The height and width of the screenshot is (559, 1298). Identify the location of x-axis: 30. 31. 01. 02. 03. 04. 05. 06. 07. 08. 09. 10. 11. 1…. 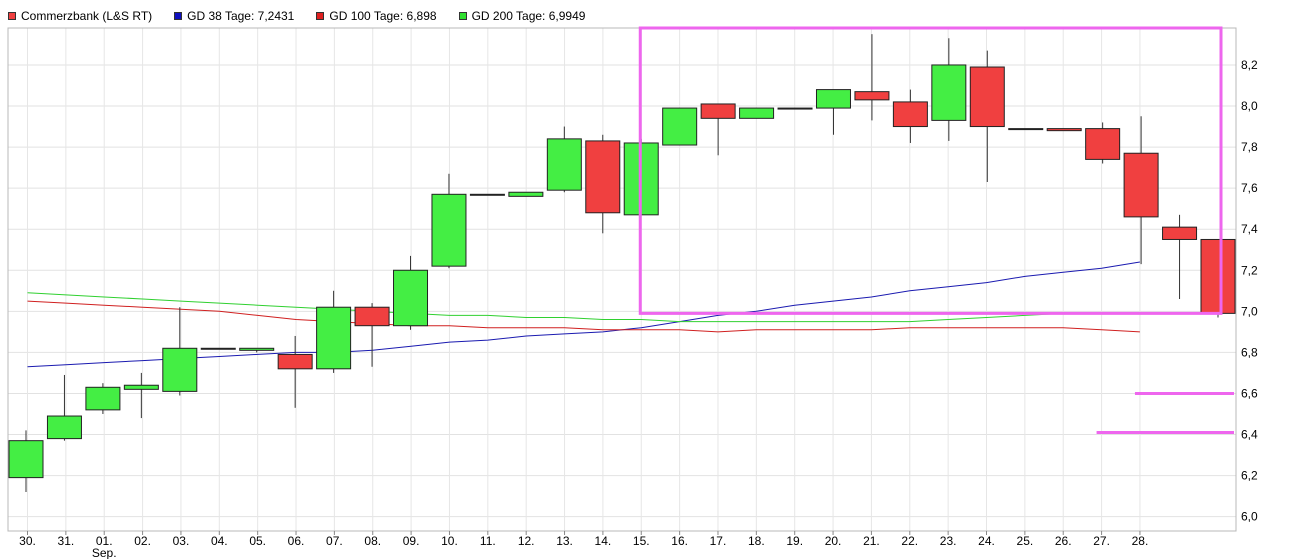
(583, 545).